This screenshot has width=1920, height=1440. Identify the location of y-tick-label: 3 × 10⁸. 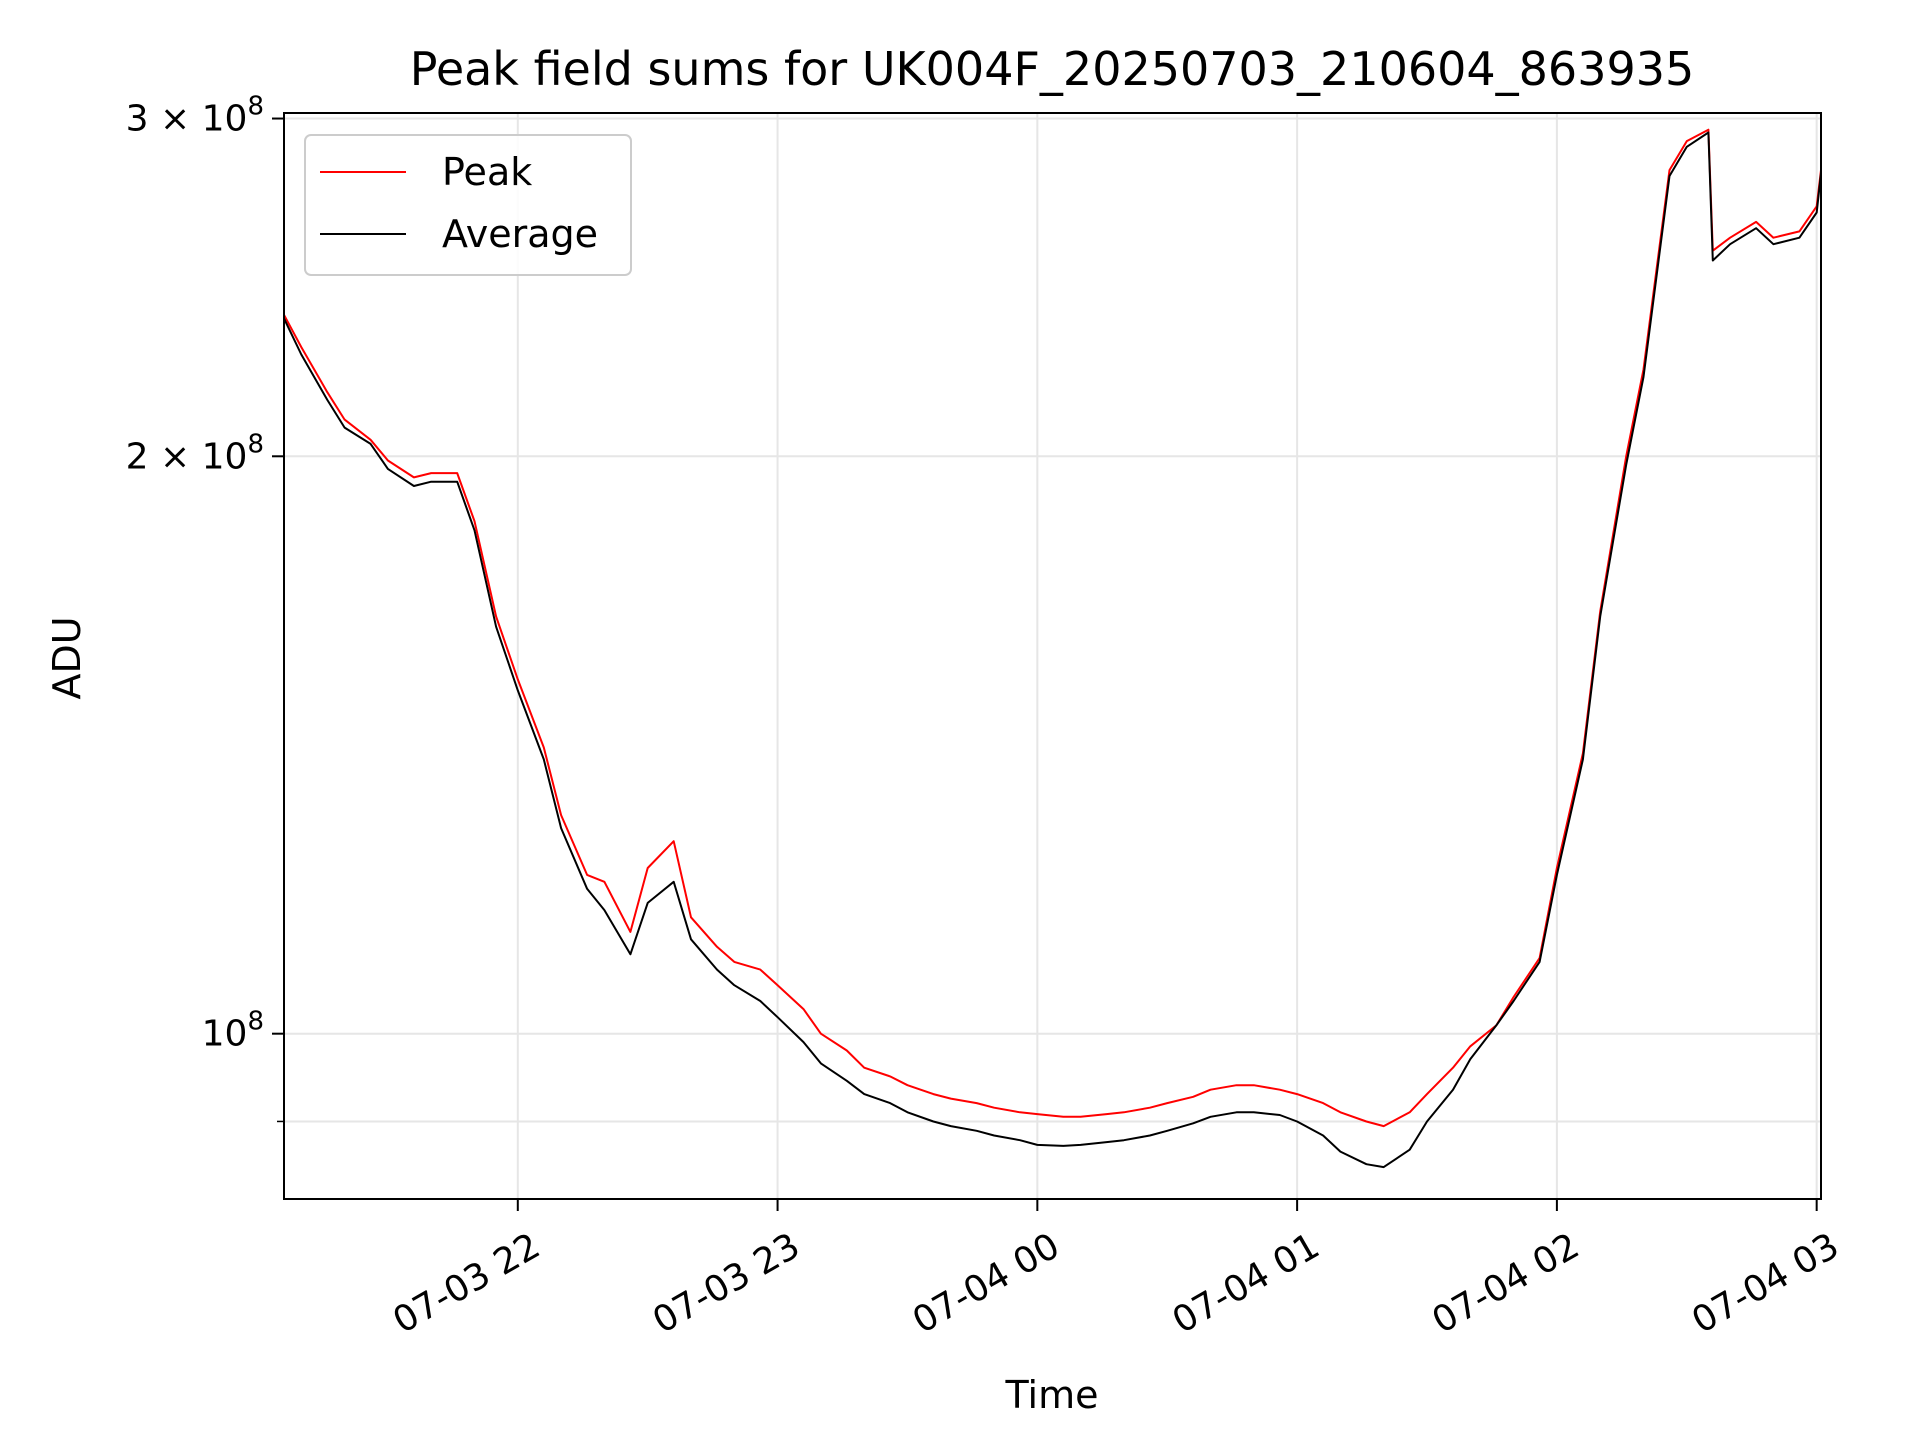
(195, 116).